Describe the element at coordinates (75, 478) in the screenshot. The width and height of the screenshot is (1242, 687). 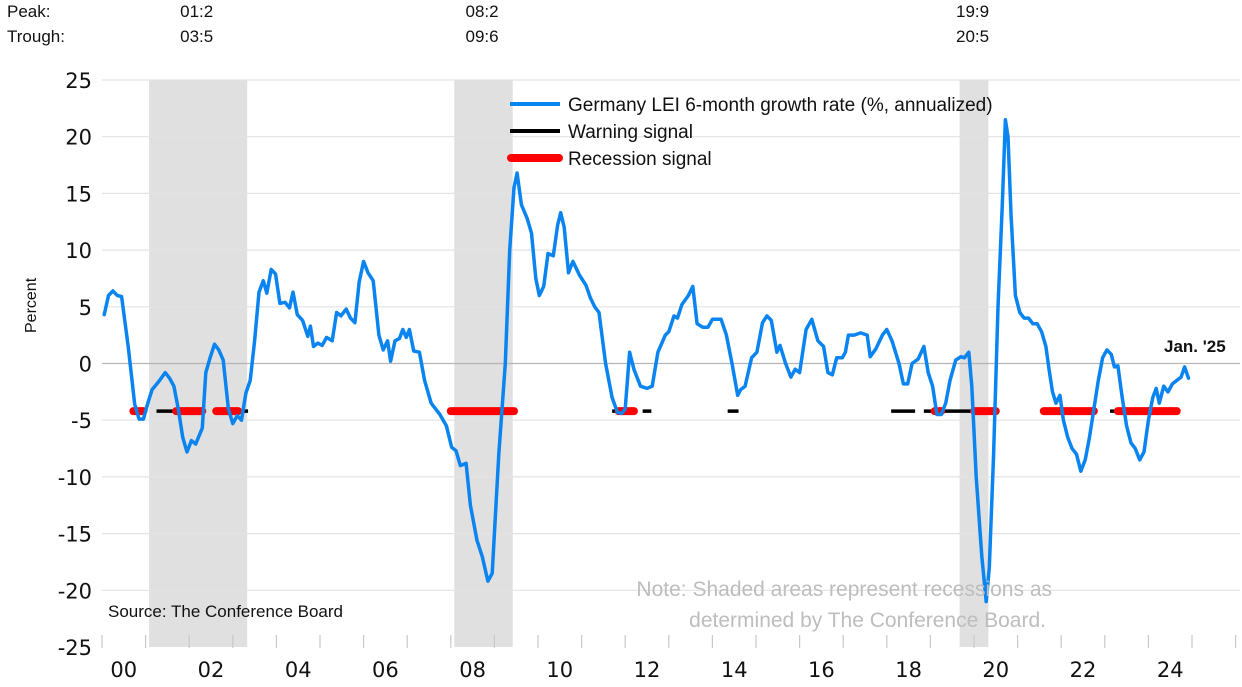
I see `y-tick-label: -10` at that location.